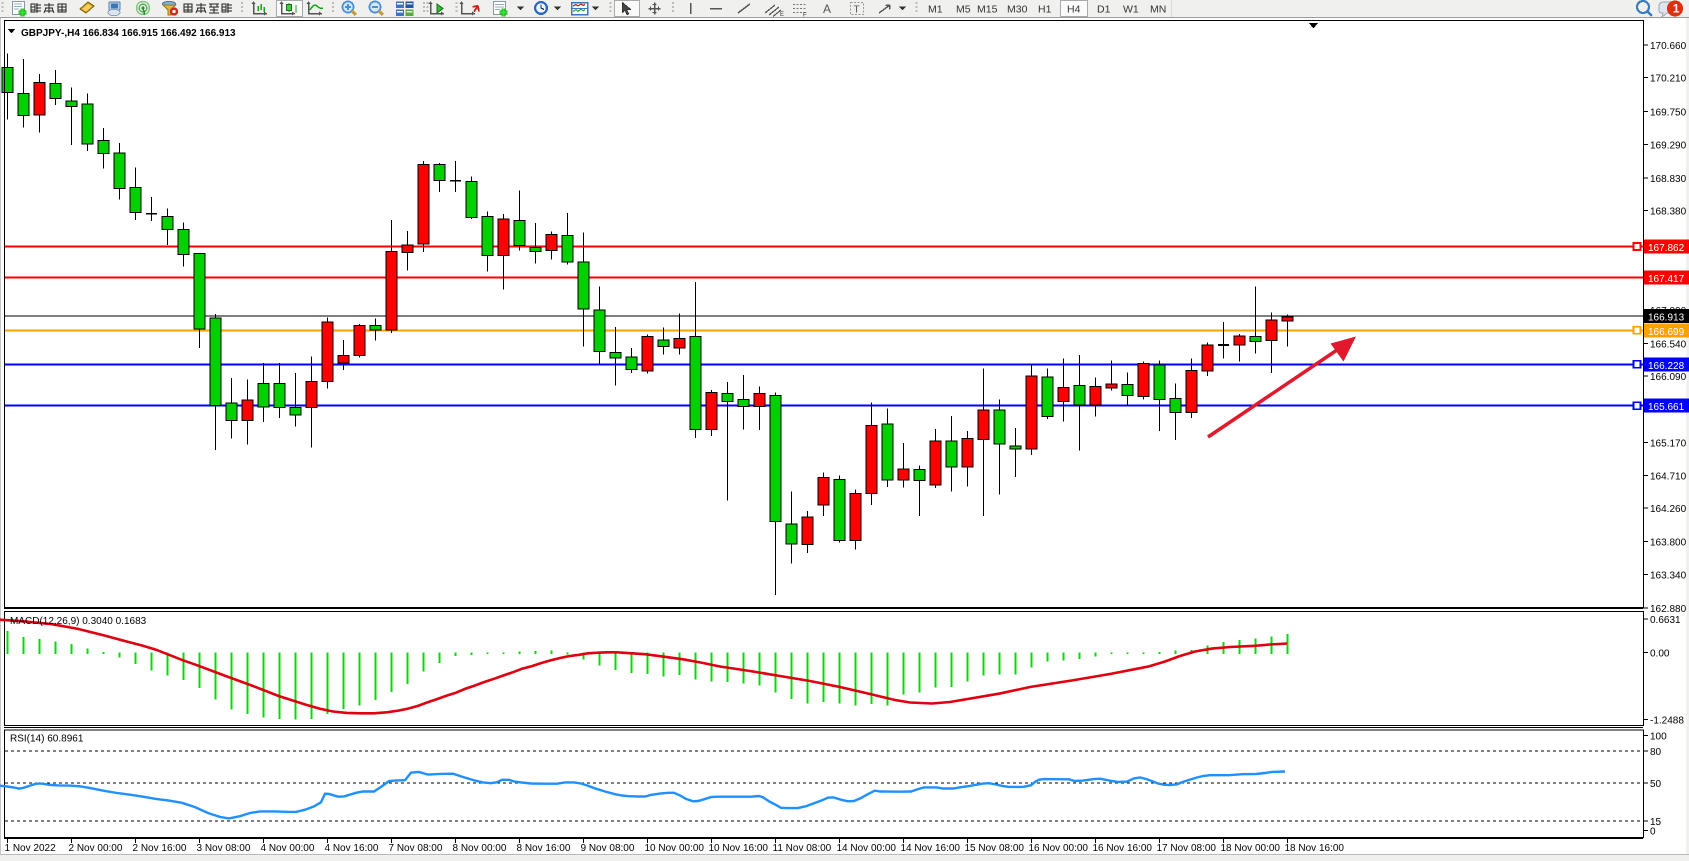 The height and width of the screenshot is (861, 1689). What do you see at coordinates (1668, 443) in the screenshot?
I see `svg-text: 165.170` at bounding box center [1668, 443].